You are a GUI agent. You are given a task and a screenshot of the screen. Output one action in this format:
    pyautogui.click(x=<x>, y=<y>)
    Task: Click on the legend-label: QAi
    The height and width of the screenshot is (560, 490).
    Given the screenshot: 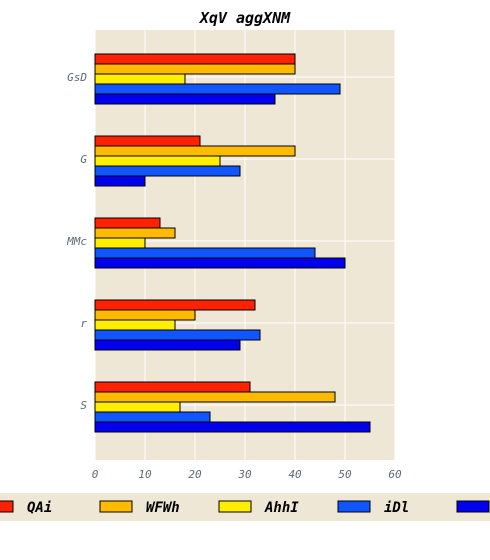 What is the action you would take?
    pyautogui.click(x=39, y=508)
    